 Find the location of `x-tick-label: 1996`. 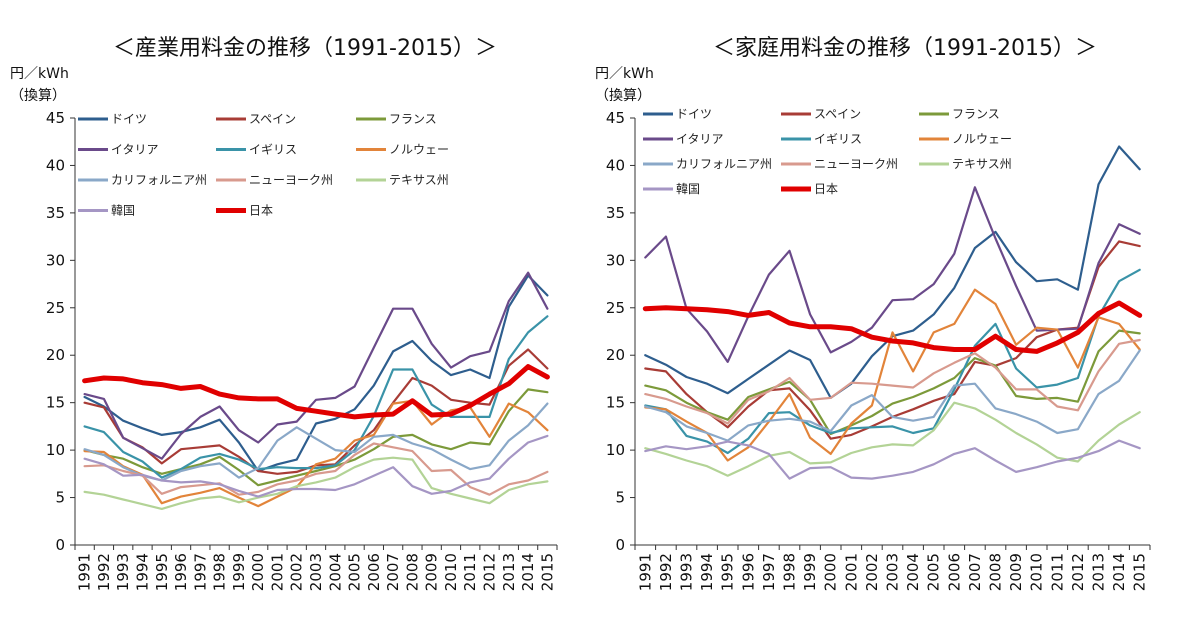

x-tick-label: 1996 is located at coordinates (181, 572).